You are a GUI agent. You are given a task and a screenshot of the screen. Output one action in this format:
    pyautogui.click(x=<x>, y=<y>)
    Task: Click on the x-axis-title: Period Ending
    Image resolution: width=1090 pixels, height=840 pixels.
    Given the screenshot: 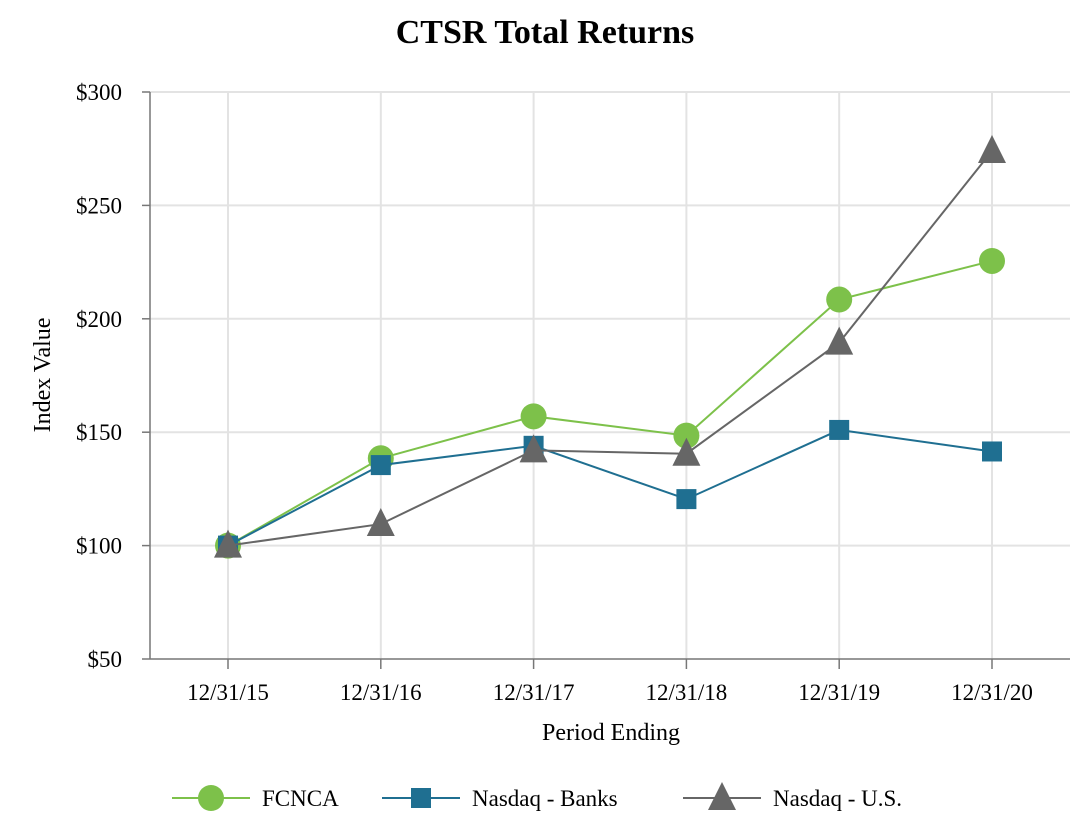 What is the action you would take?
    pyautogui.click(x=611, y=733)
    